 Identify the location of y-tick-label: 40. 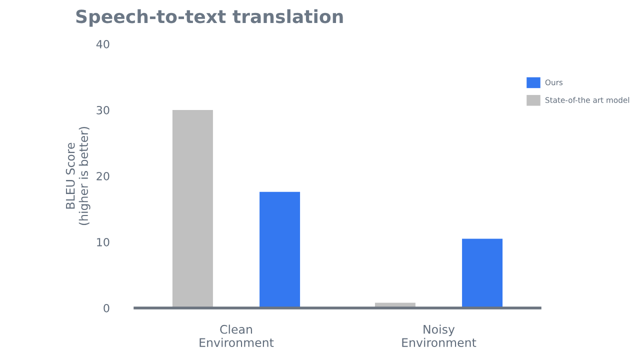
(103, 44).